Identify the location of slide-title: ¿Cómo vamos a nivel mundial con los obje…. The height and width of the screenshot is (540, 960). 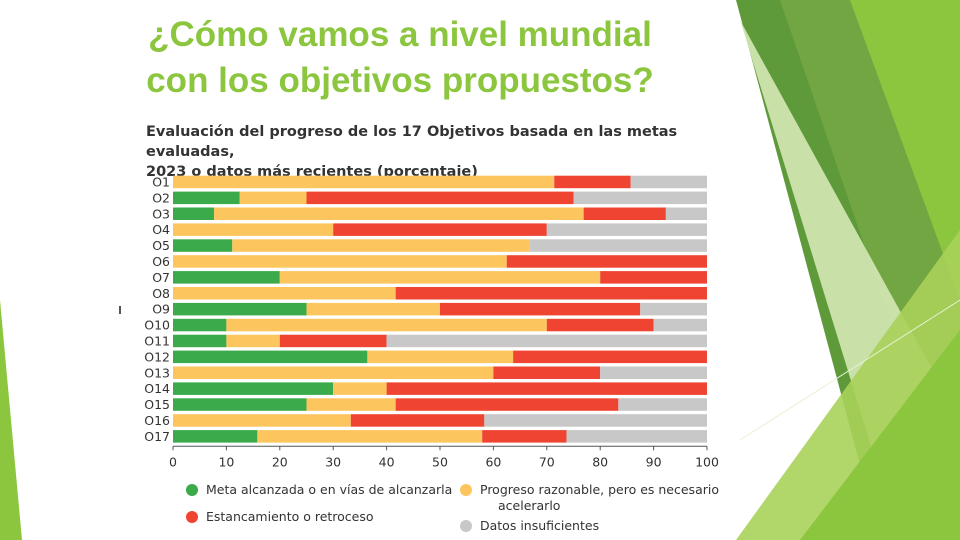
(400, 58).